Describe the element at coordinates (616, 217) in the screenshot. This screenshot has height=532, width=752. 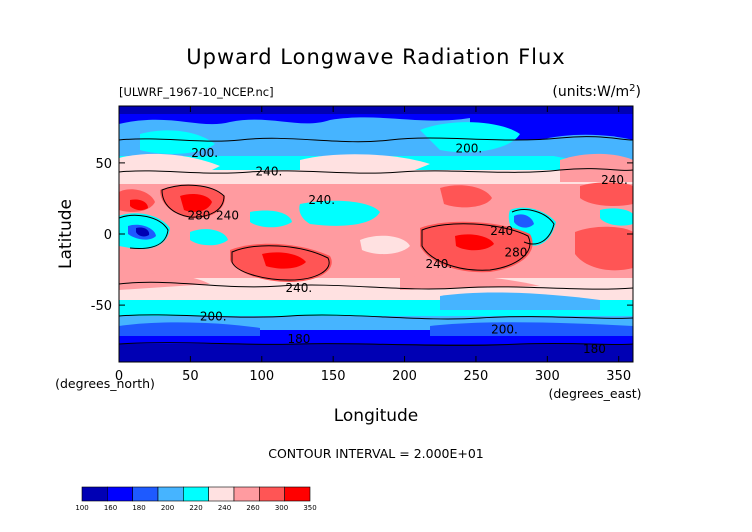
I see `patch-ne-cyan-small` at that location.